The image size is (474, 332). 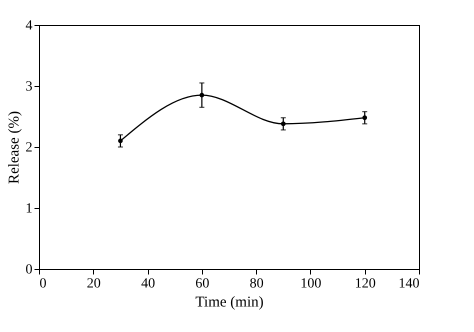 I want to click on y-axis-title: Release (%), so click(x=14, y=147).